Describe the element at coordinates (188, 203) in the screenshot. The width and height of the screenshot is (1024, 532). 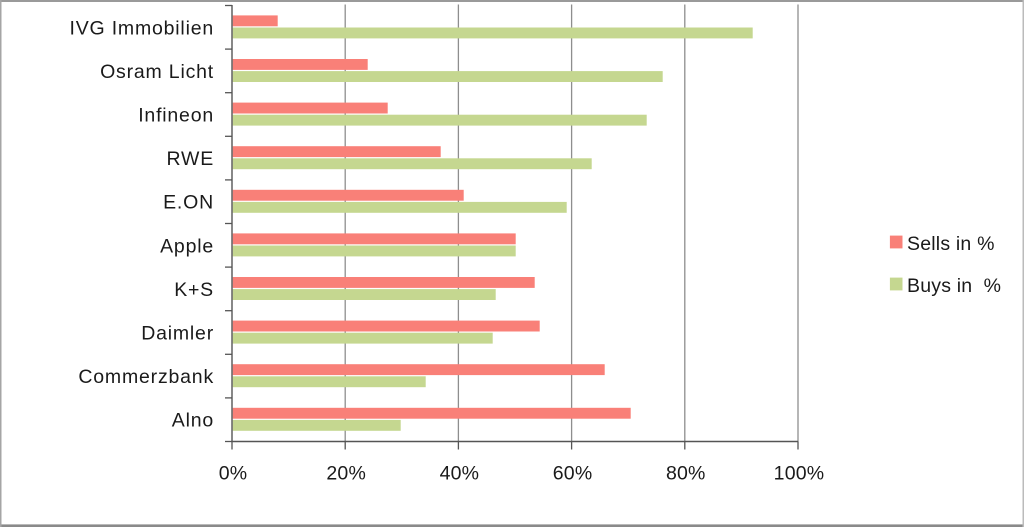
I see `svg-text: E.ON` at that location.